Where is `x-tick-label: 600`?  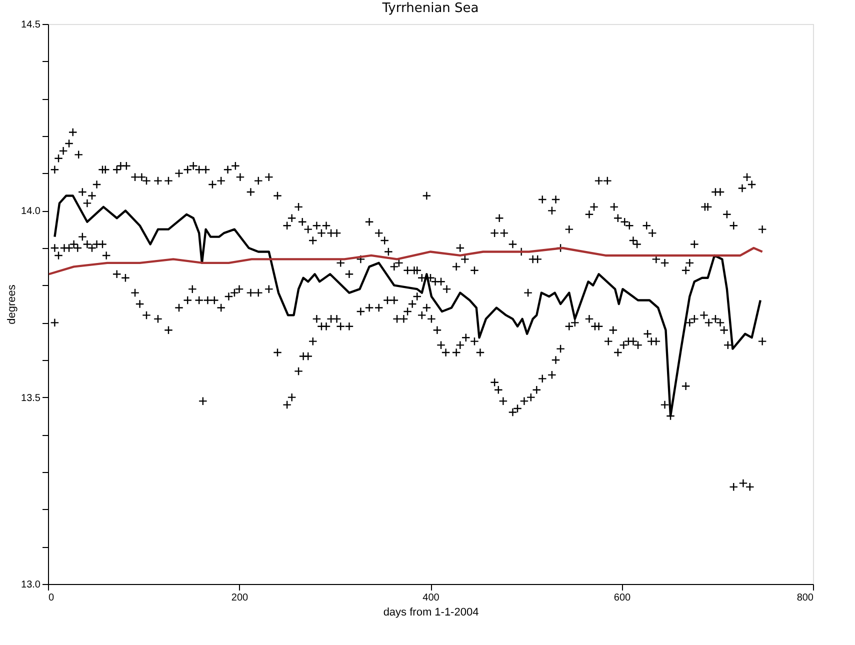
x-tick-label: 600 is located at coordinates (623, 598).